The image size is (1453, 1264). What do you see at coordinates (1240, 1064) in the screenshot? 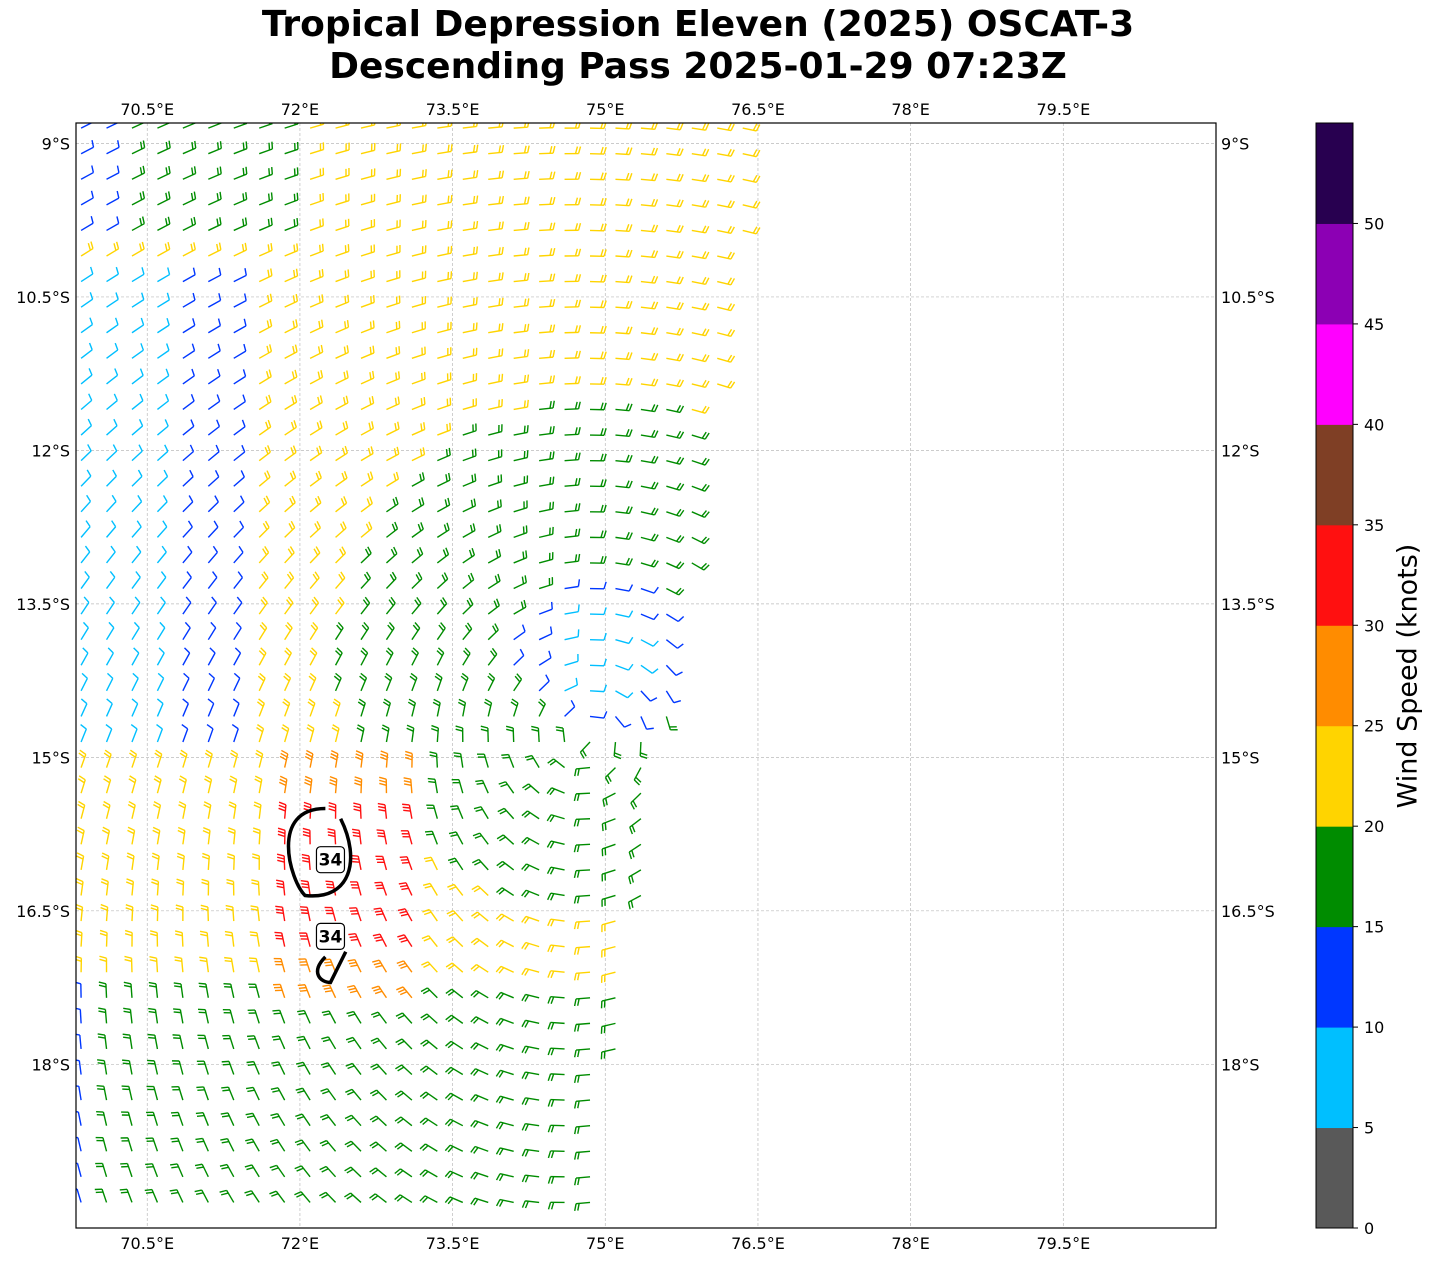
I see `lat-tick-label-right: 18°S` at bounding box center [1240, 1064].